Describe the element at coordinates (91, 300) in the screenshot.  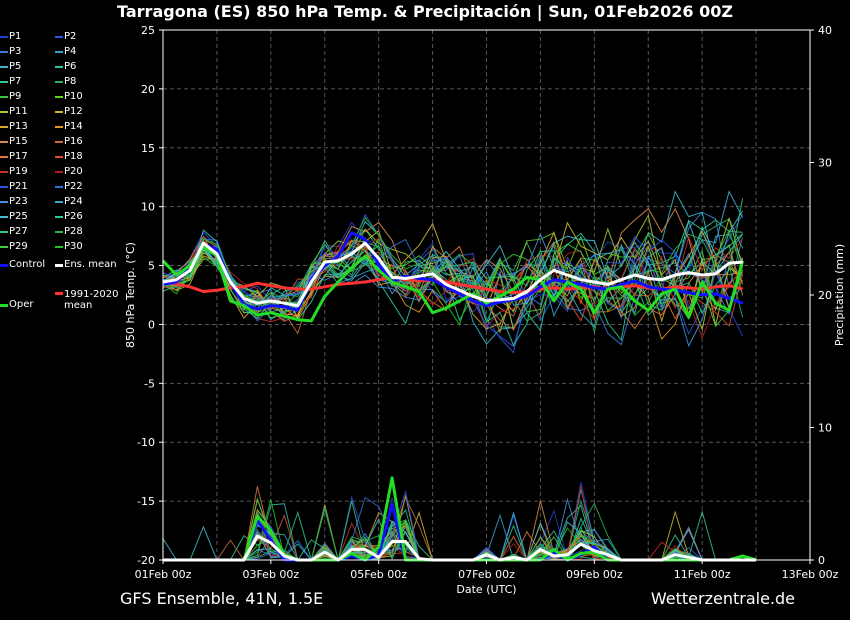
I see `legend-label: 1991-2020 mean` at that location.